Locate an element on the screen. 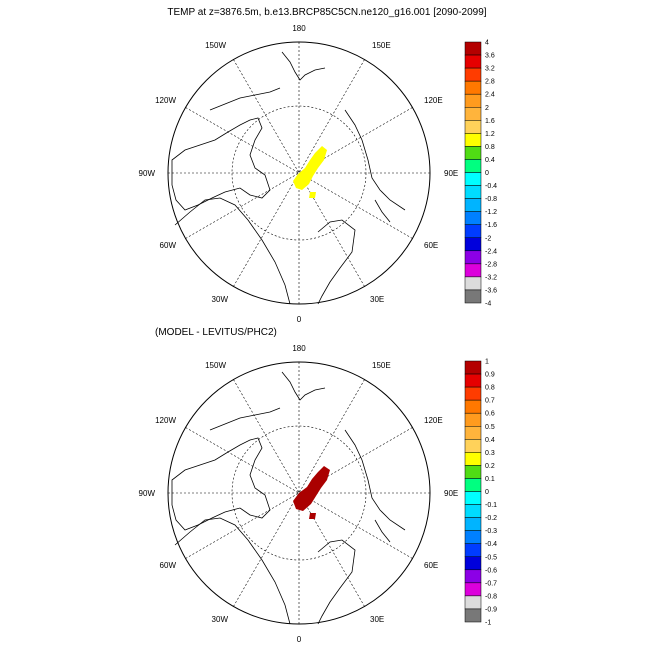 This screenshot has height=647, width=647. bottom_panel-colorbar-label: -0.4 is located at coordinates (491, 544).